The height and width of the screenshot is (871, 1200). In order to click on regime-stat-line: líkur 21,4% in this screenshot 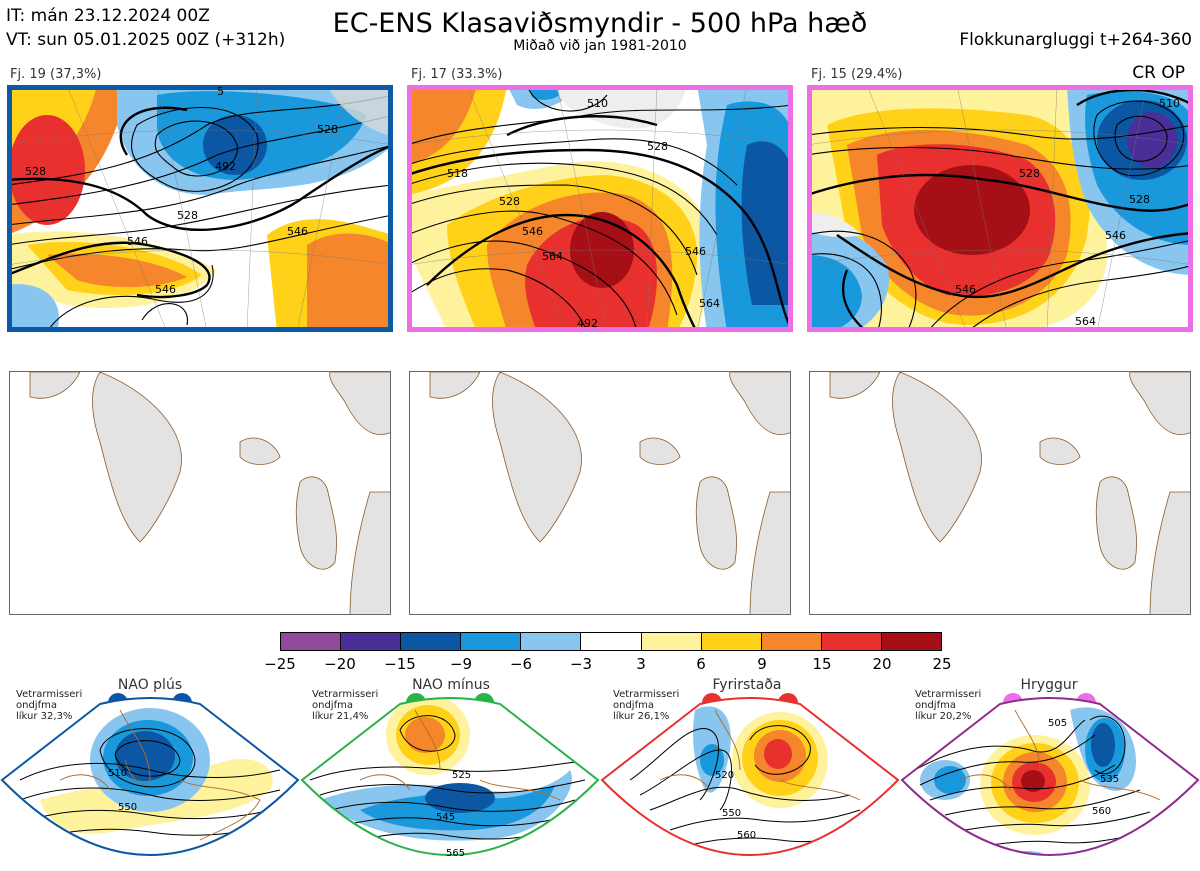, I will do `click(340, 716)`.